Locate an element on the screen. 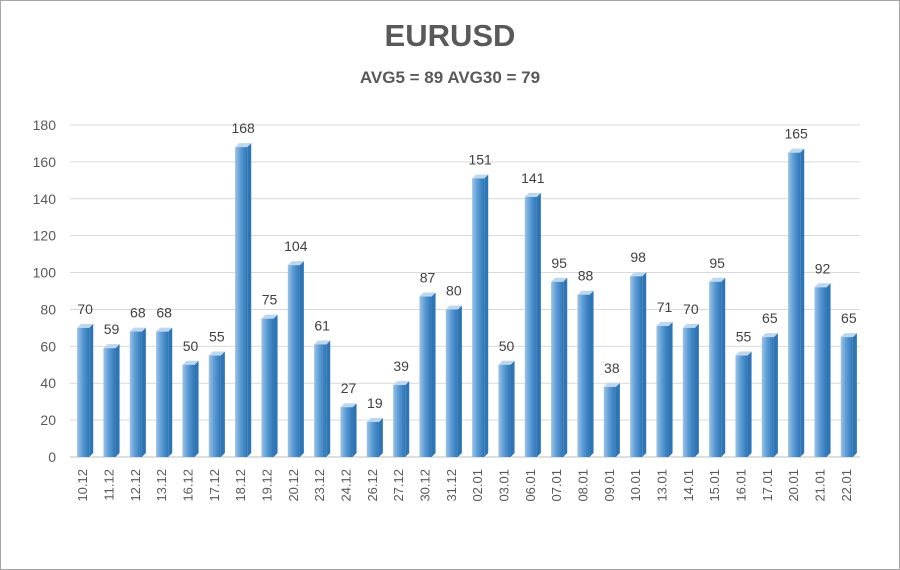  x-tick-label: 10.12 is located at coordinates (82, 485).